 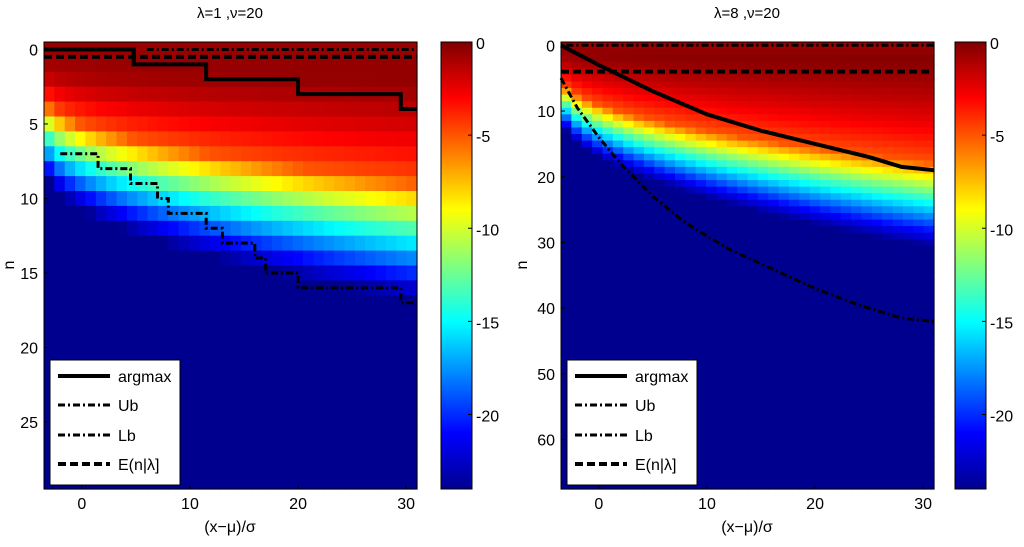 What do you see at coordinates (115, 422) in the screenshot?
I see `panel-left-legend: argmax Ub Lb E(n|λ]` at bounding box center [115, 422].